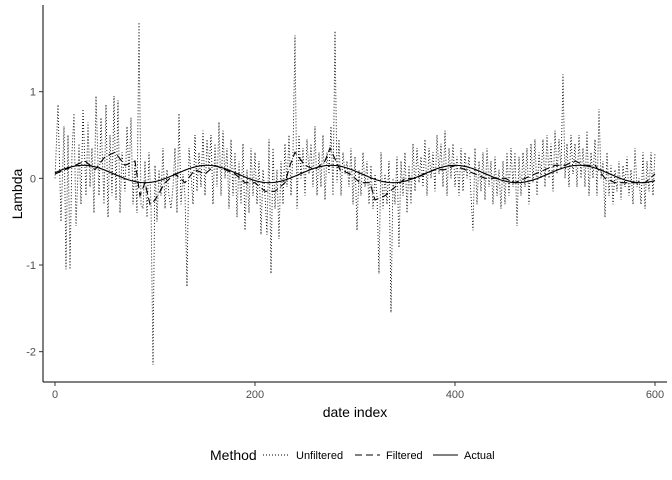  I want to click on y-tick-label: 0, so click(33, 179).